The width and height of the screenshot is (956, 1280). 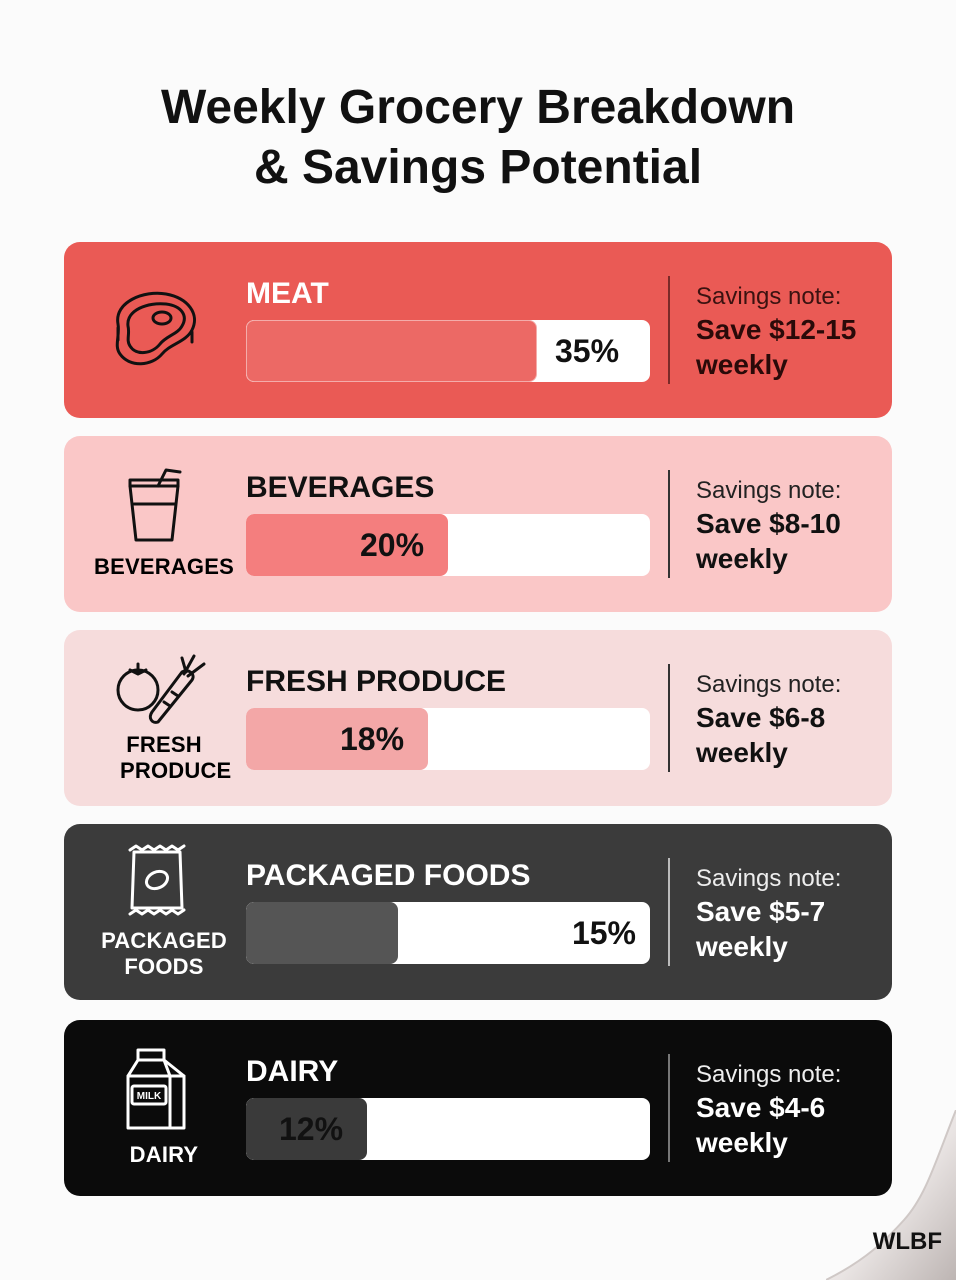 I want to click on percent-label: 18%, so click(x=372, y=739).